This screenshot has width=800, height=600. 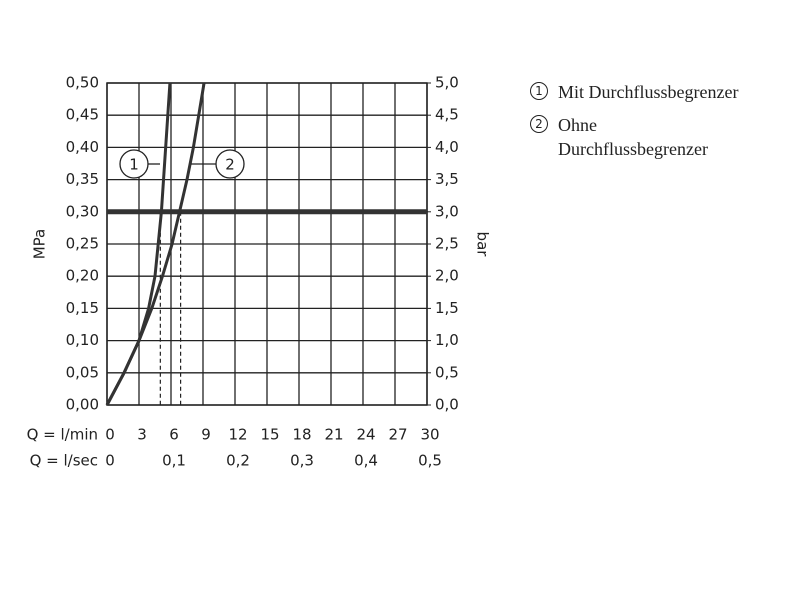 I want to click on x-tick-label: 27, so click(x=397, y=435).